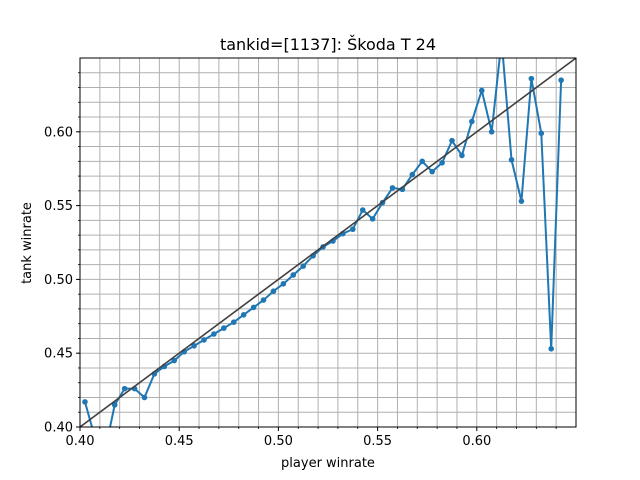 The image size is (640, 480). Describe the element at coordinates (80, 441) in the screenshot. I see `x-tick-label: 0.40` at that location.